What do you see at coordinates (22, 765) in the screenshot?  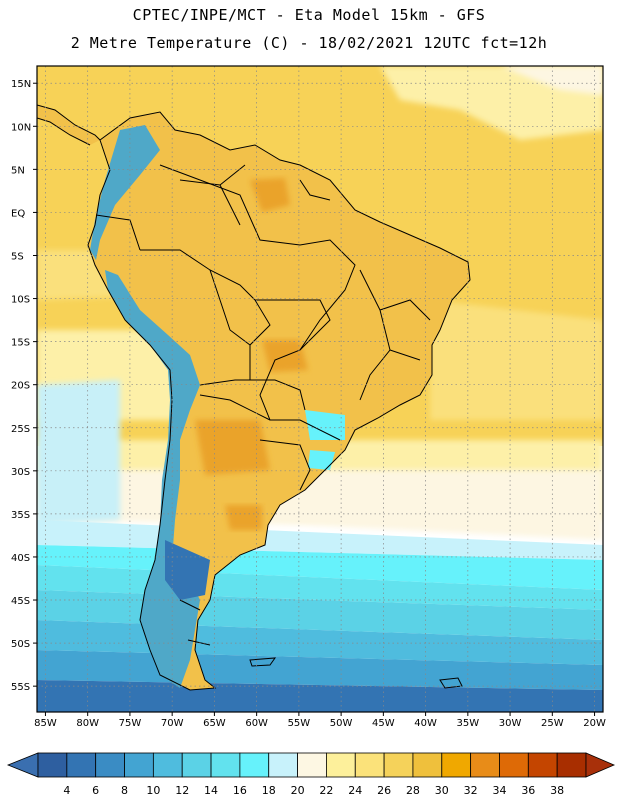 I see `colorbar-low-arrow` at bounding box center [22, 765].